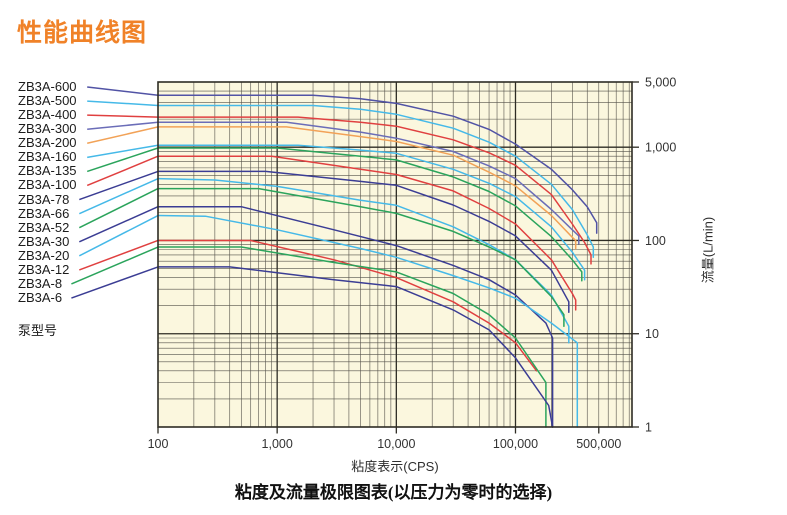  Describe the element at coordinates (44, 241) in the screenshot. I see `legend-item-zb3a-30: ZB3A-30` at that location.